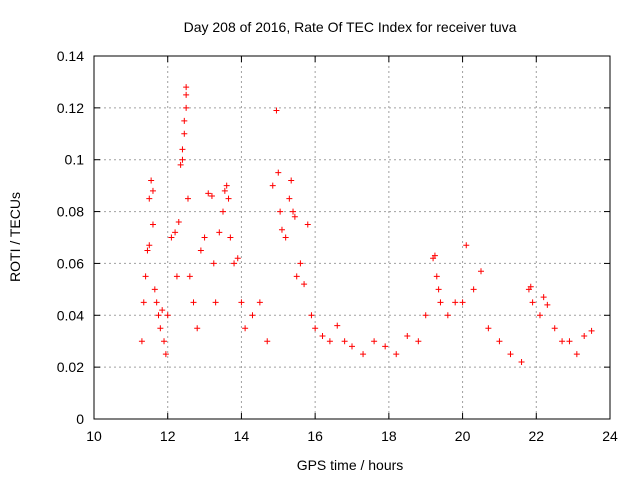  I want to click on x-tick-label: 14, so click(242, 436).